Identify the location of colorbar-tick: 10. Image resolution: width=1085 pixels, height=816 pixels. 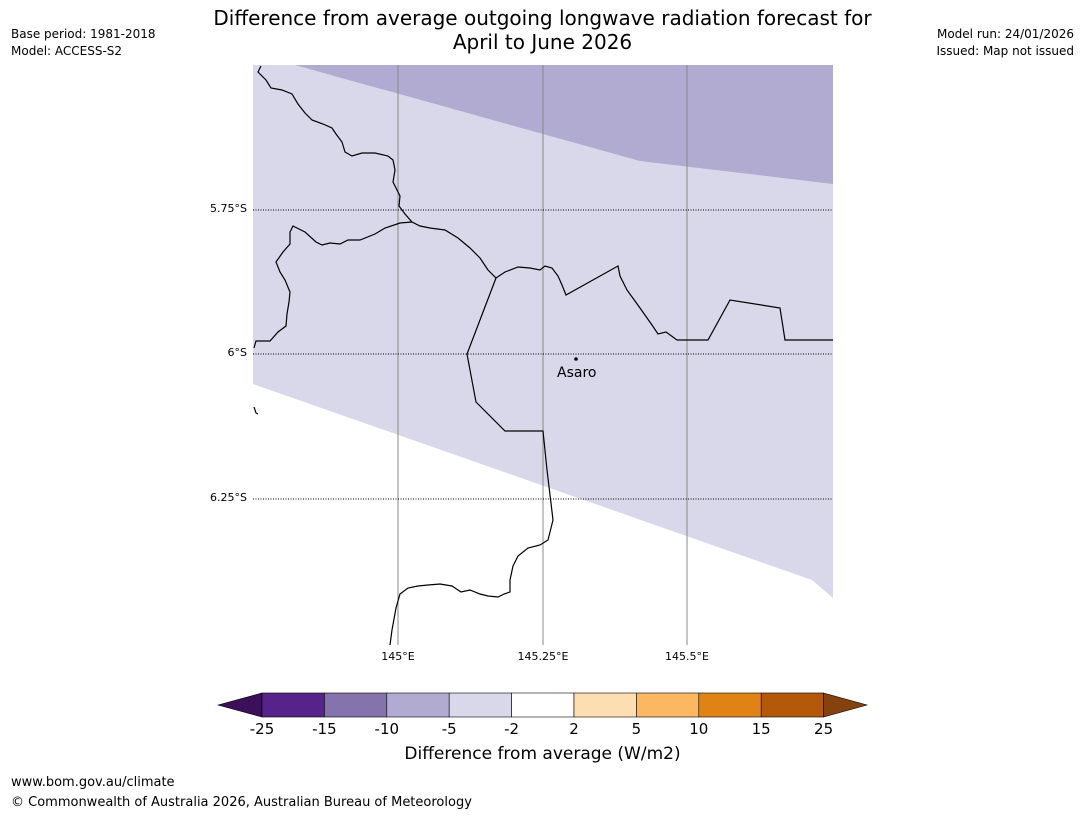
(699, 729).